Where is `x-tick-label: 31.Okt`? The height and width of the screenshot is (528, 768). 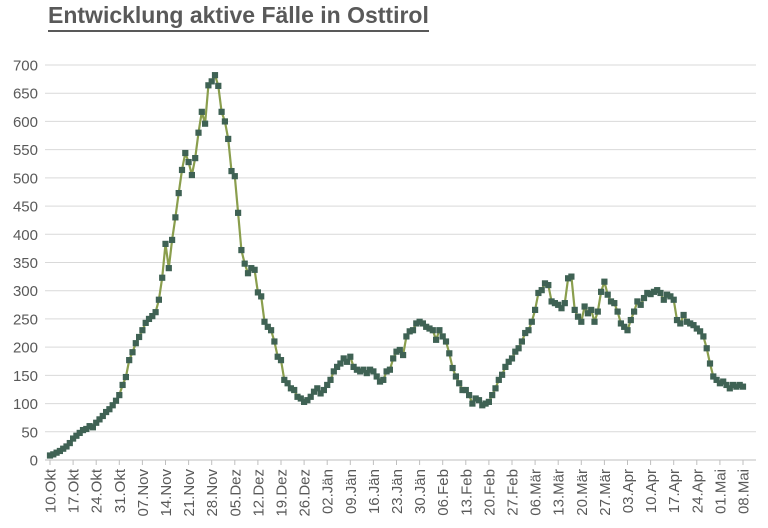
x-tick-label: 31.Okt is located at coordinates (120, 490).